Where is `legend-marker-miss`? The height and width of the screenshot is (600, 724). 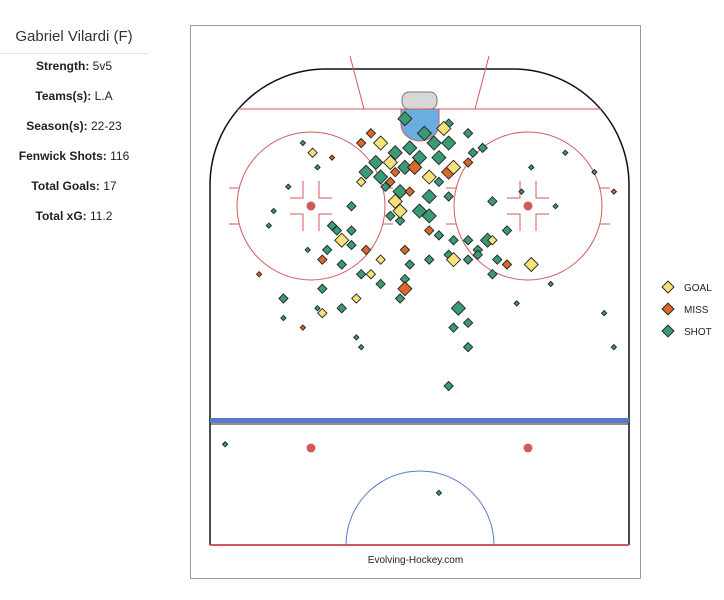
legend-marker-miss is located at coordinates (668, 309).